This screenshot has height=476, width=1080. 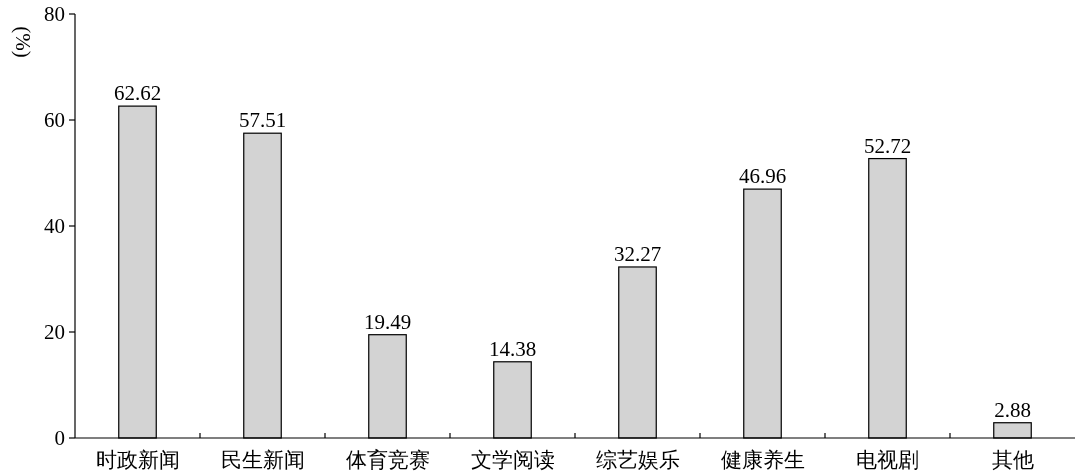 What do you see at coordinates (762, 176) in the screenshot?
I see `data-label: 46.96` at bounding box center [762, 176].